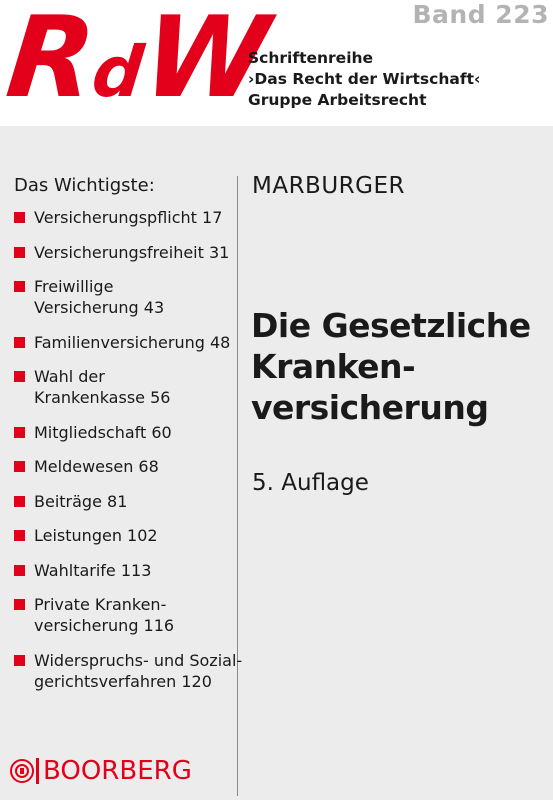  What do you see at coordinates (84, 185) in the screenshot?
I see `toc-heading: Das Wichtigste:` at bounding box center [84, 185].